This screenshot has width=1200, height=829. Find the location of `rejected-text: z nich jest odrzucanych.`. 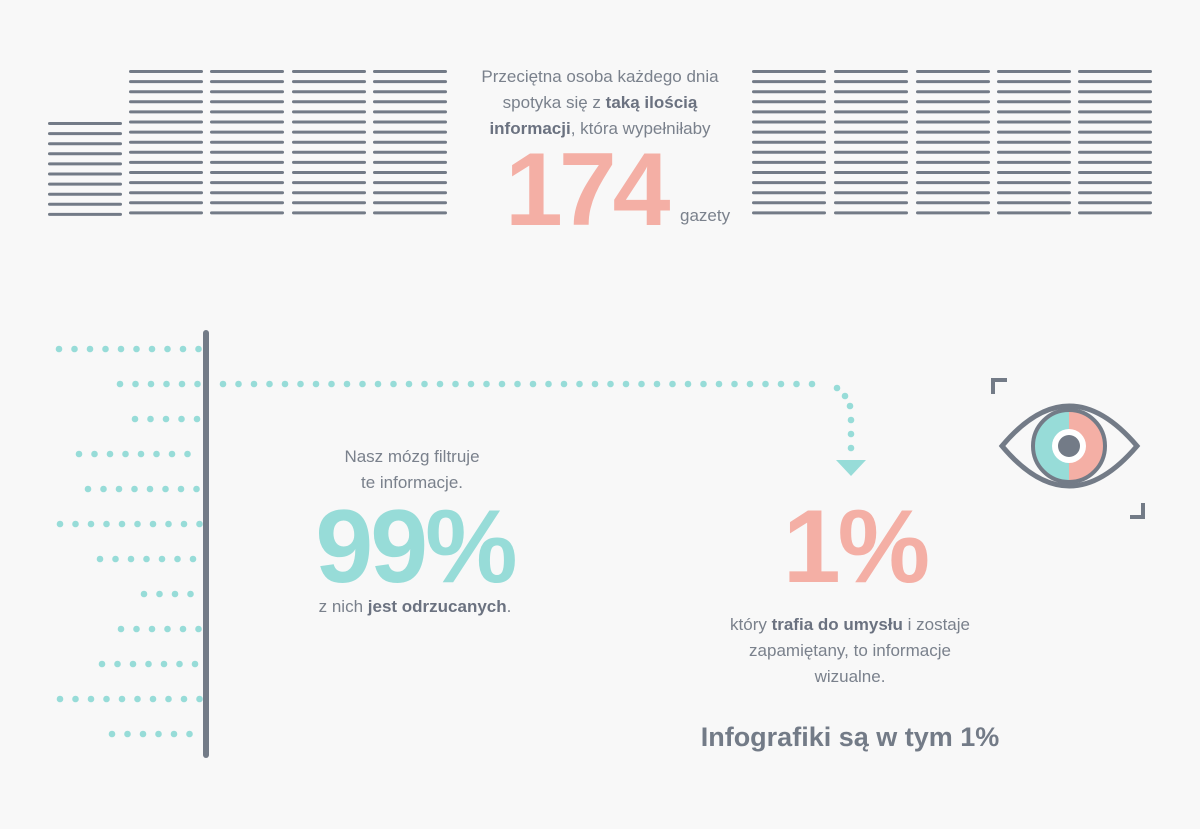

rejected-text: z nich jest odrzucanych. is located at coordinates (415, 607).